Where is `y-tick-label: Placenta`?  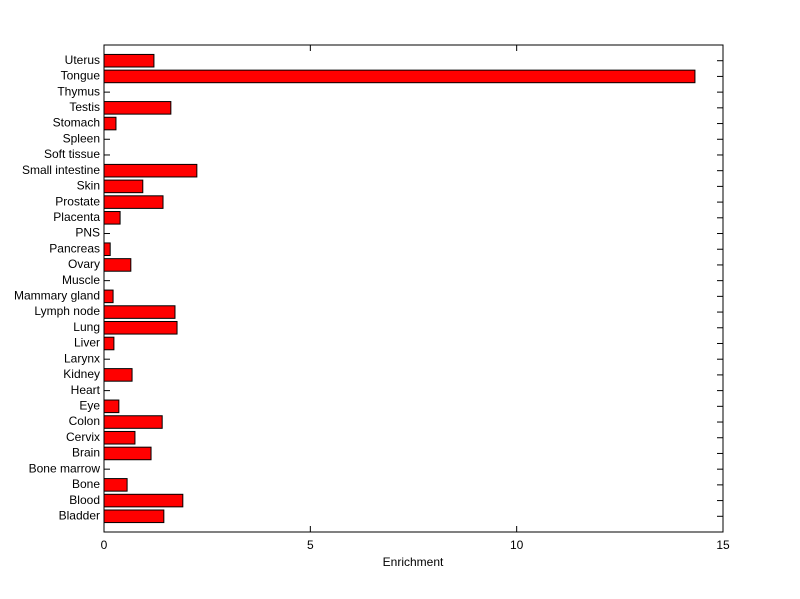 y-tick-label: Placenta is located at coordinates (76, 217).